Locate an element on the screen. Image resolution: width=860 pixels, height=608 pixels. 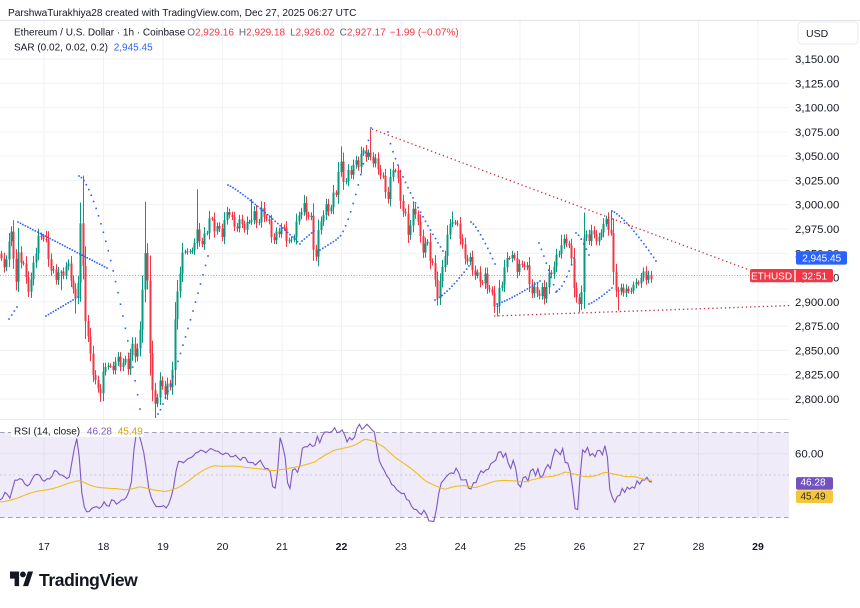
svg-text: 3,100.00 is located at coordinates (817, 109).